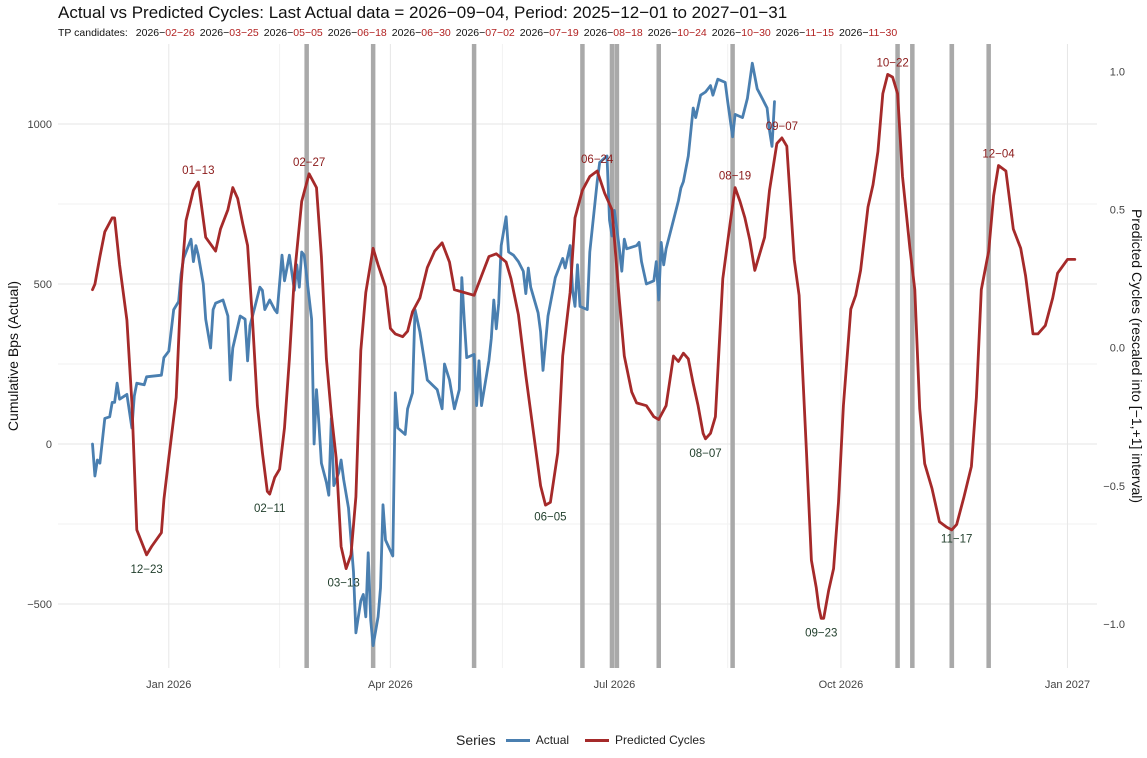 The image size is (1147, 758). What do you see at coordinates (956, 539) in the screenshot?
I see `trough-label: 11−17` at bounding box center [956, 539].